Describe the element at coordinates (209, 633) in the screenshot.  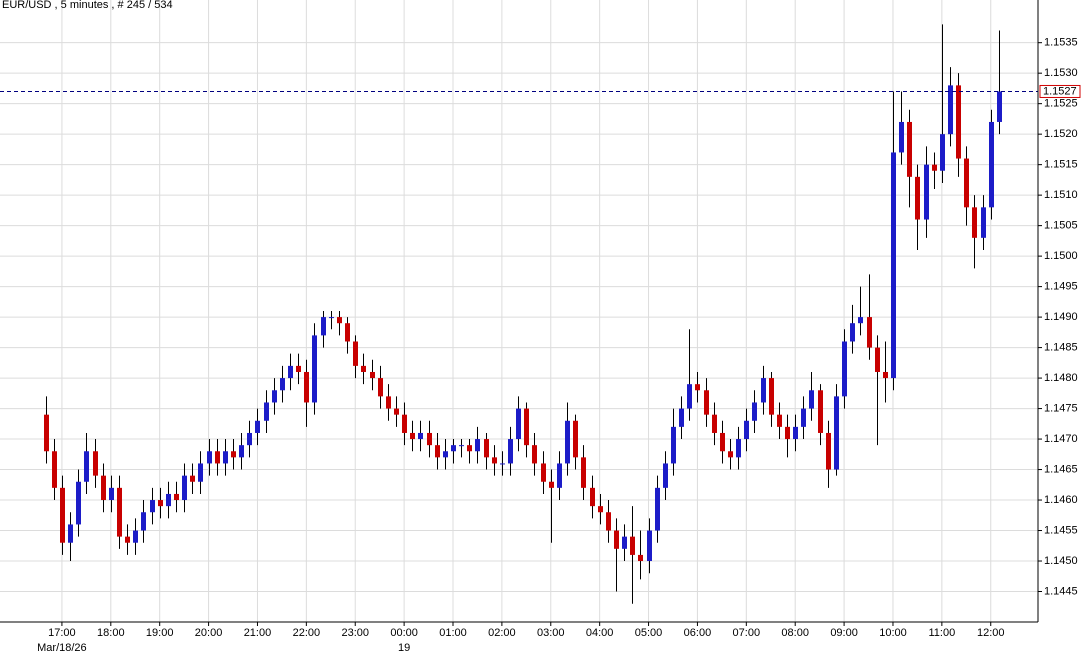
I see `x-tick-label: 20:00` at that location.